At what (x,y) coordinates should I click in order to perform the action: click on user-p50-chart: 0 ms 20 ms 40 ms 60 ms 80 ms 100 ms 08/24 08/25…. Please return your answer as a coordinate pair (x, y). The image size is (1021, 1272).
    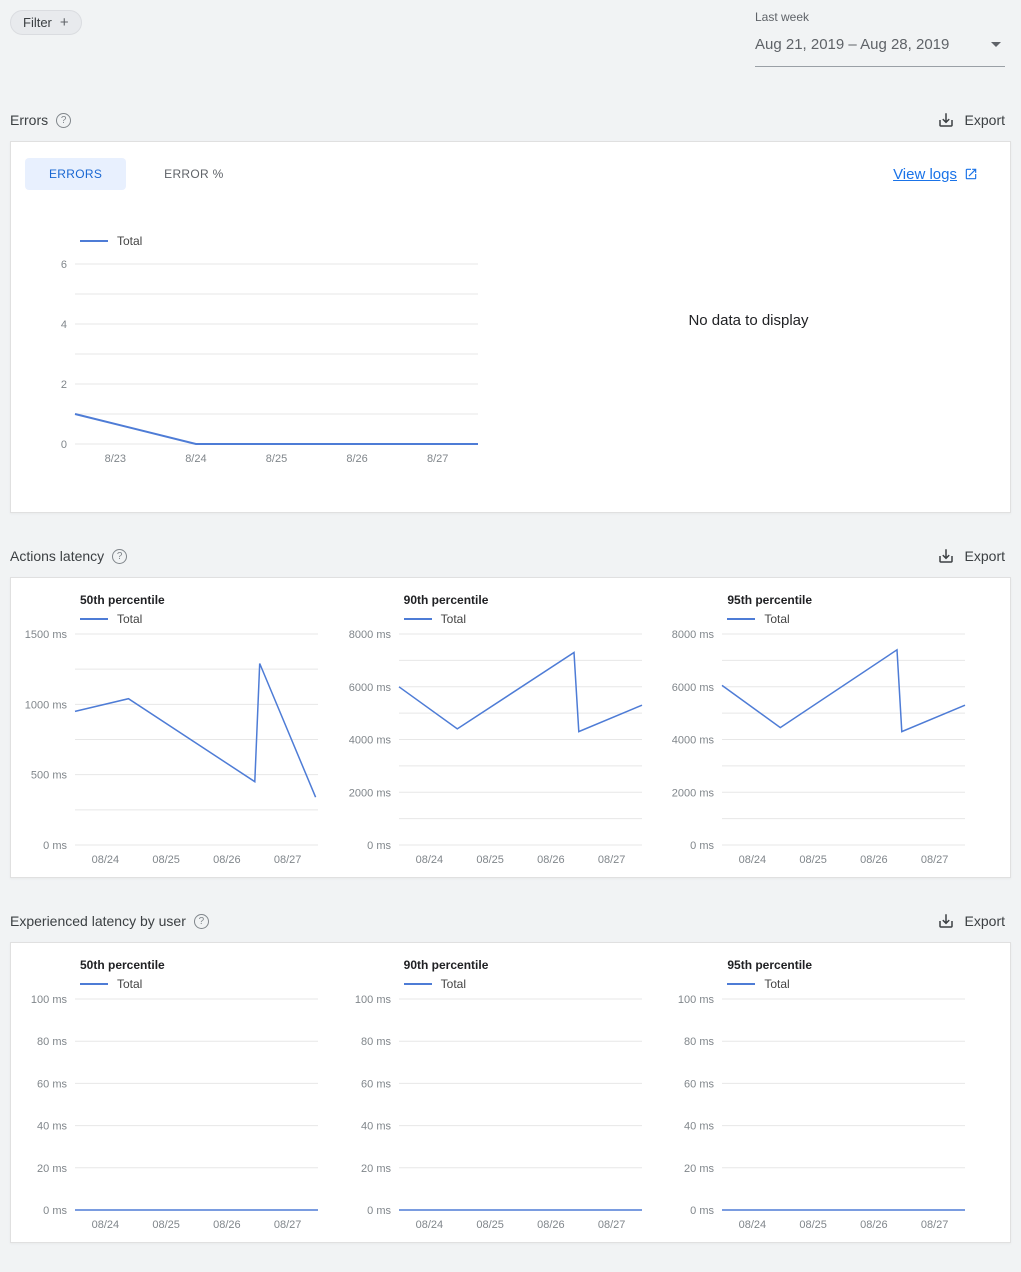
    Looking at the image, I should click on (187, 1114).